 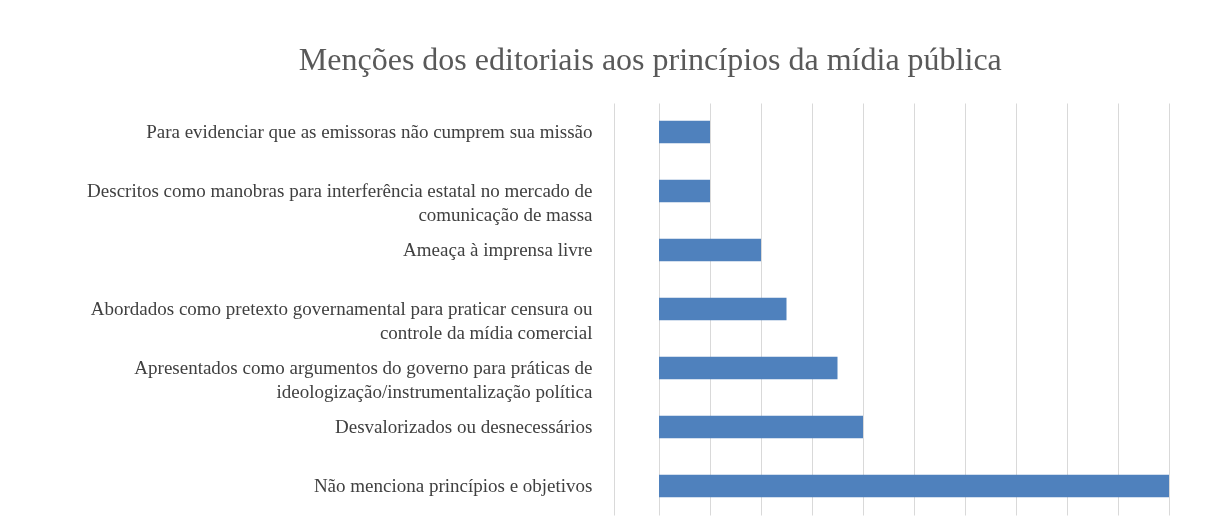 What do you see at coordinates (464, 427) in the screenshot?
I see `y-tick-label: Desvalorizados ou desnecessários` at bounding box center [464, 427].